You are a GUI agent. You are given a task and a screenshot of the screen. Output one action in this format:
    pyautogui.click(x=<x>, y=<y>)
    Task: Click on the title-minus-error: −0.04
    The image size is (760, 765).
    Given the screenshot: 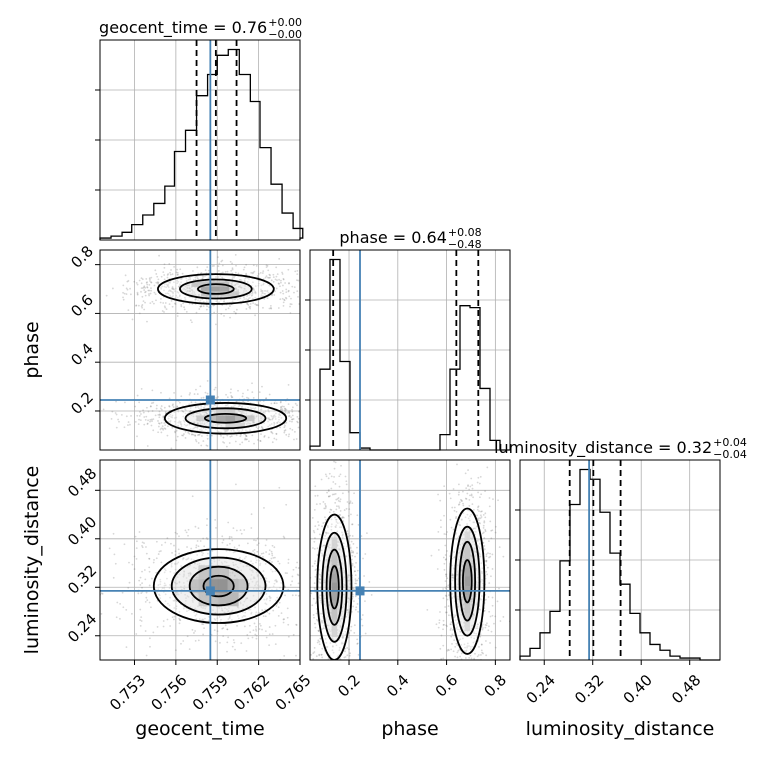 What is the action you would take?
    pyautogui.click(x=730, y=454)
    